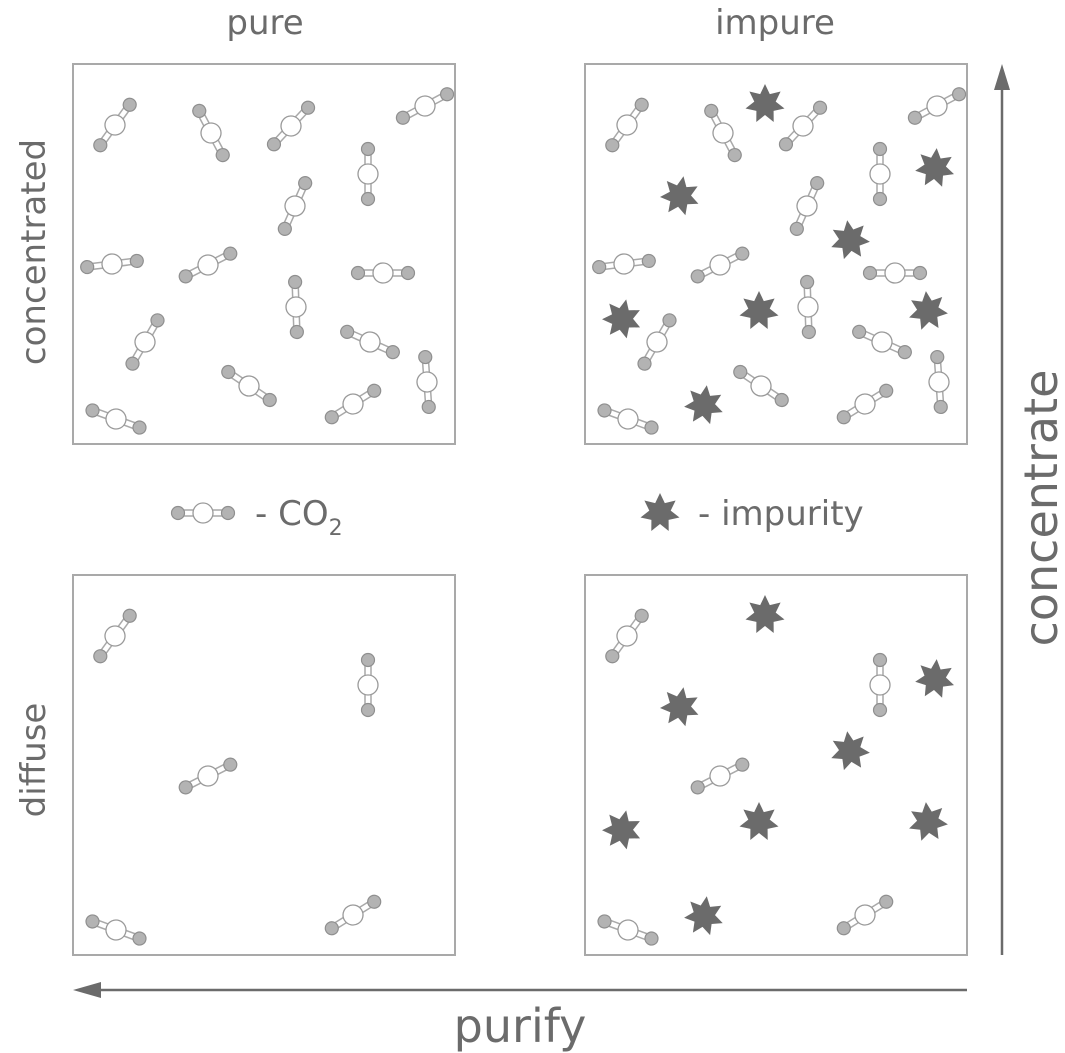 This screenshot has height=1053, width=1065. Describe the element at coordinates (781, 514) in the screenshot. I see `legend-impurity-label: - impurity` at that location.